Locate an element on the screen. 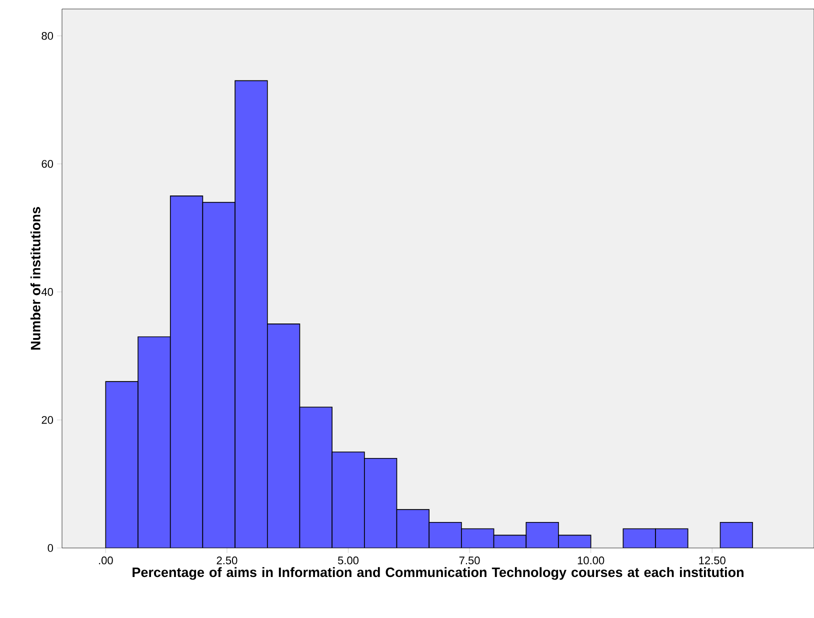 This screenshot has width=814, height=618. y-tick-label: 80 is located at coordinates (48, 36).